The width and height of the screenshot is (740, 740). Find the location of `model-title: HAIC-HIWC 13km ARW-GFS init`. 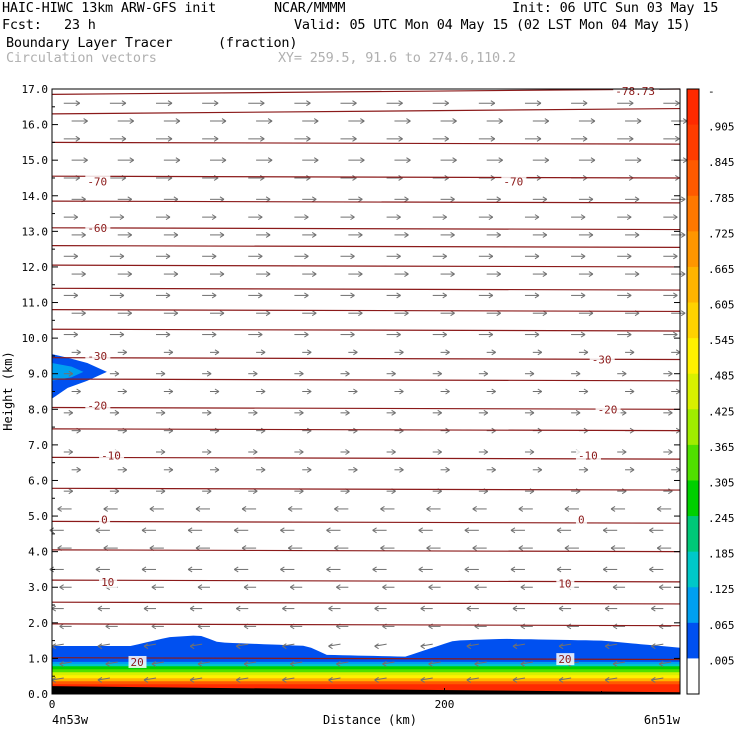

model-title: HAIC-HIWC 13km ARW-GFS init is located at coordinates (109, 8).